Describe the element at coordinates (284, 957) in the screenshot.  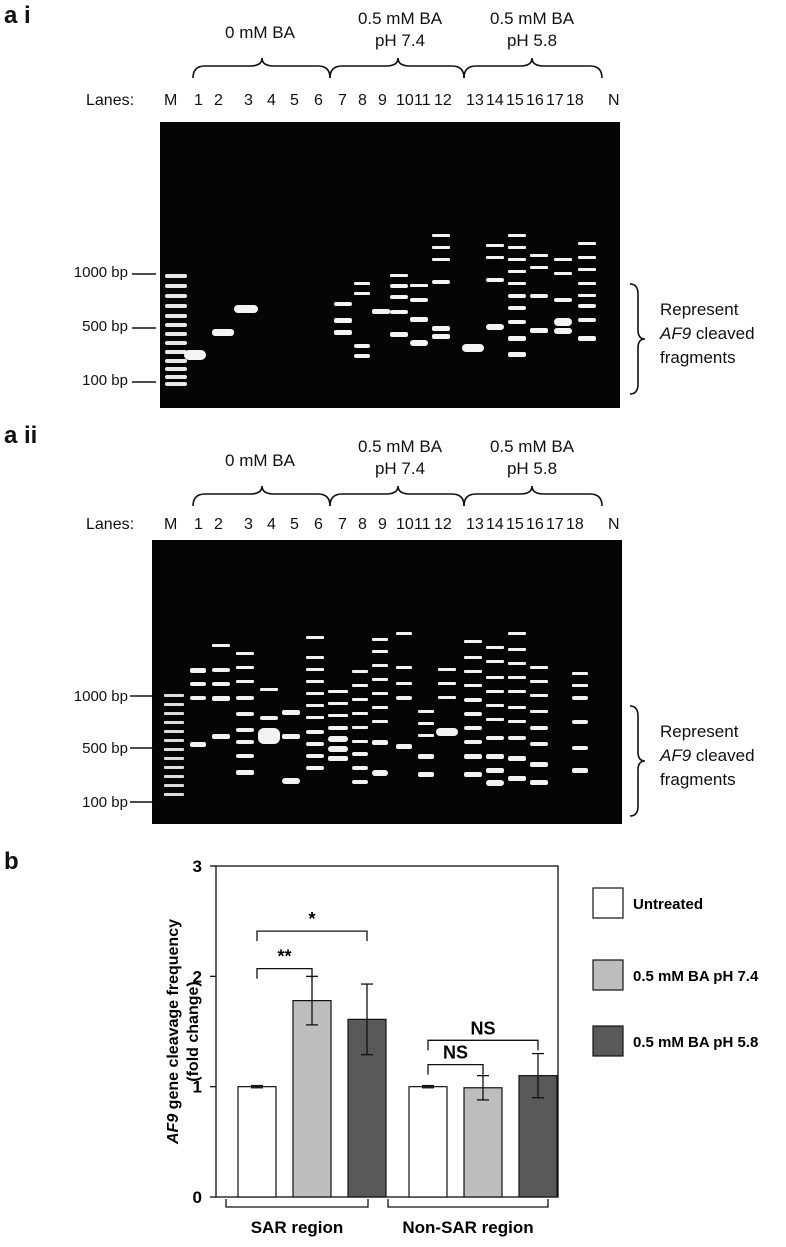
I see `significance-label: **` at that location.